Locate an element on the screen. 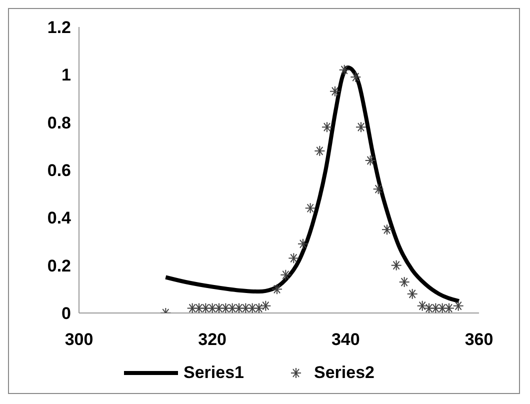 Image resolution: width=530 pixels, height=404 pixels. y-tick-label: 1.2 is located at coordinates (59, 28).